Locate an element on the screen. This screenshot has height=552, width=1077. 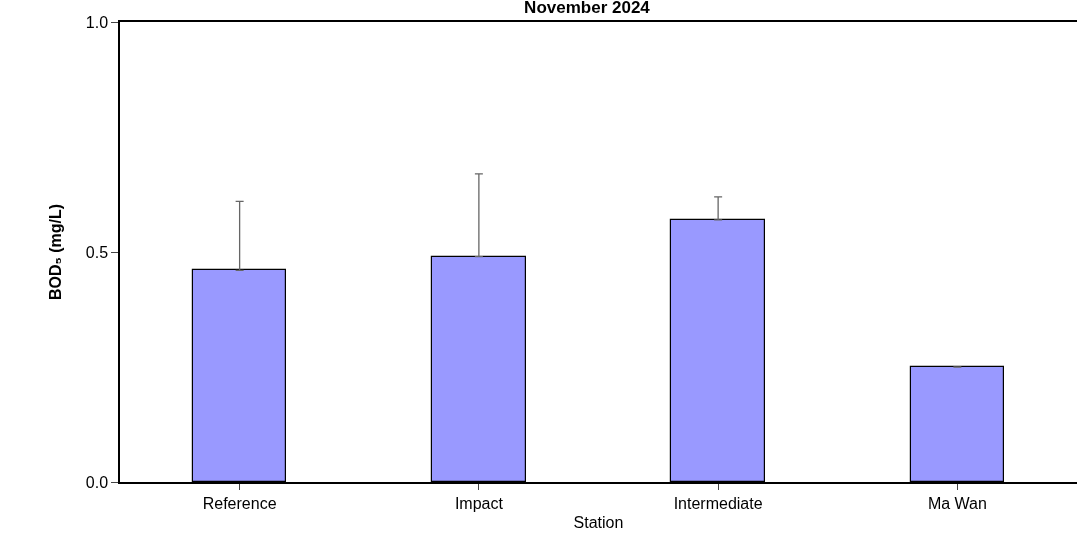
x-tick-label: Ma Wan is located at coordinates (957, 503).